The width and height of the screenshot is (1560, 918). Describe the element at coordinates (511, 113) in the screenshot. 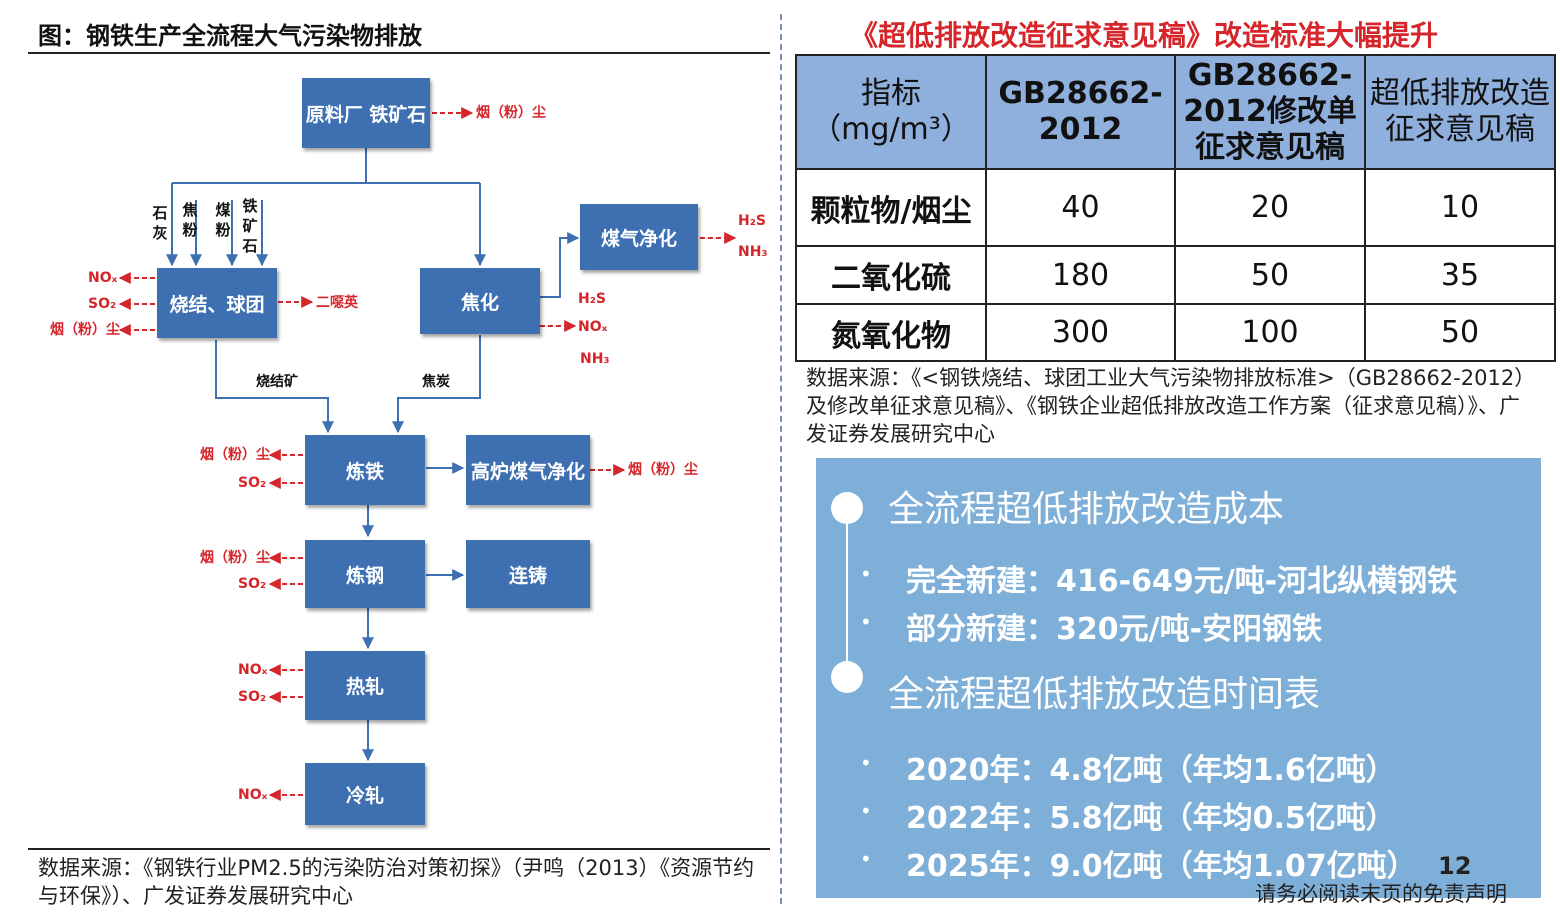

I see `emission-dust-raw: 烟（粉）尘` at that location.